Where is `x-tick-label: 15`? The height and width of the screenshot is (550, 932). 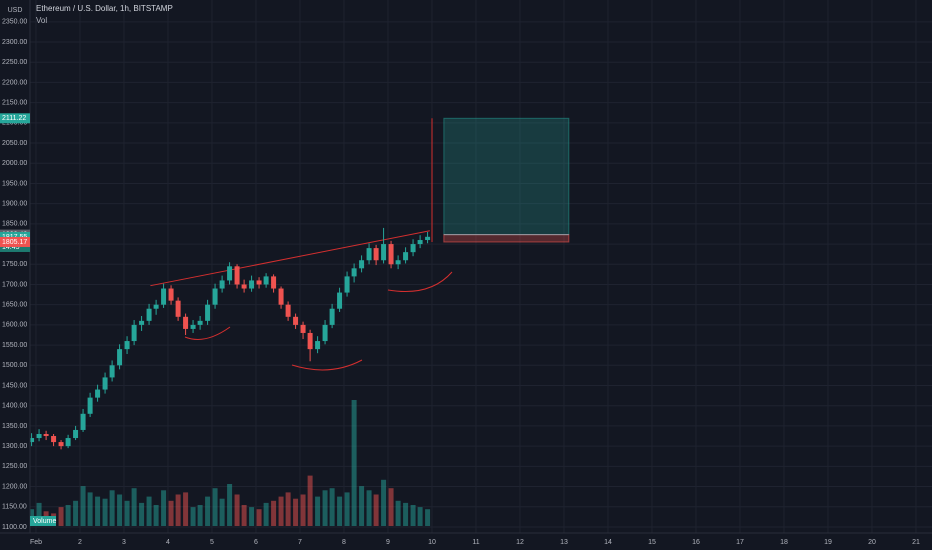 x-tick-label: 15 is located at coordinates (652, 542).